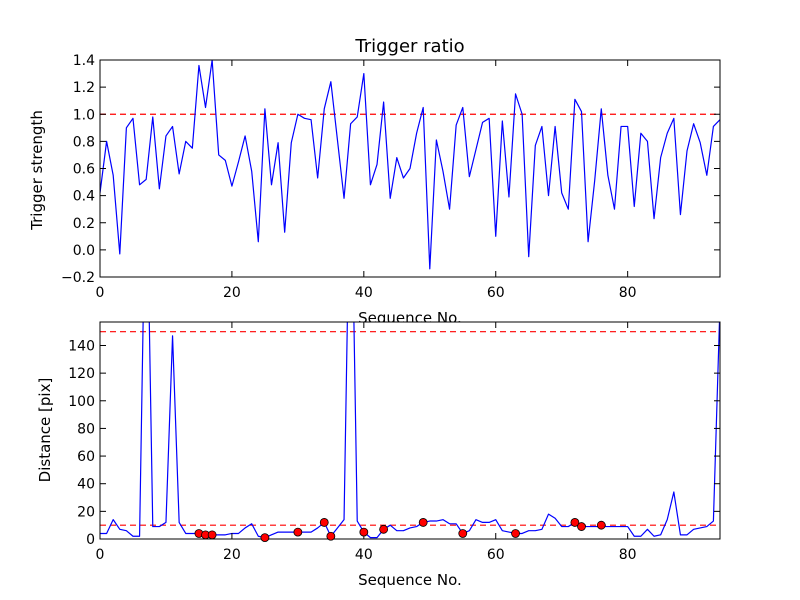 The width and height of the screenshot is (800, 600). Describe the element at coordinates (90, 540) in the screenshot. I see `y-tick-label: 0` at that location.